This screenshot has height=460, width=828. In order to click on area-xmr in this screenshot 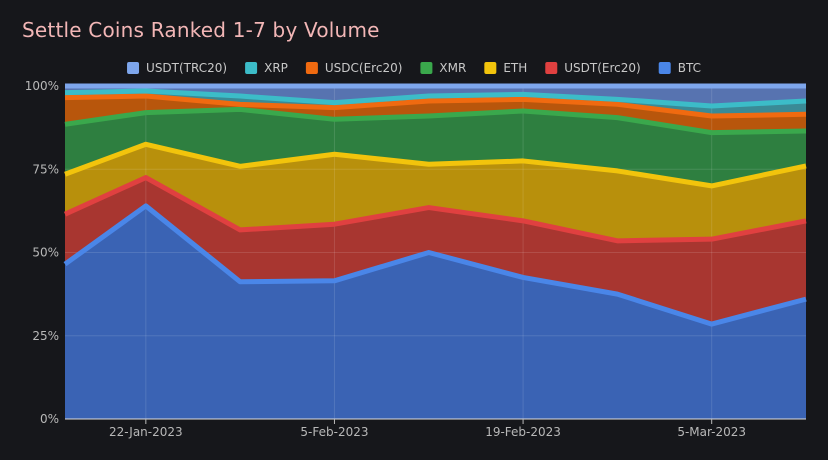, I will do `click(435, 147)`.